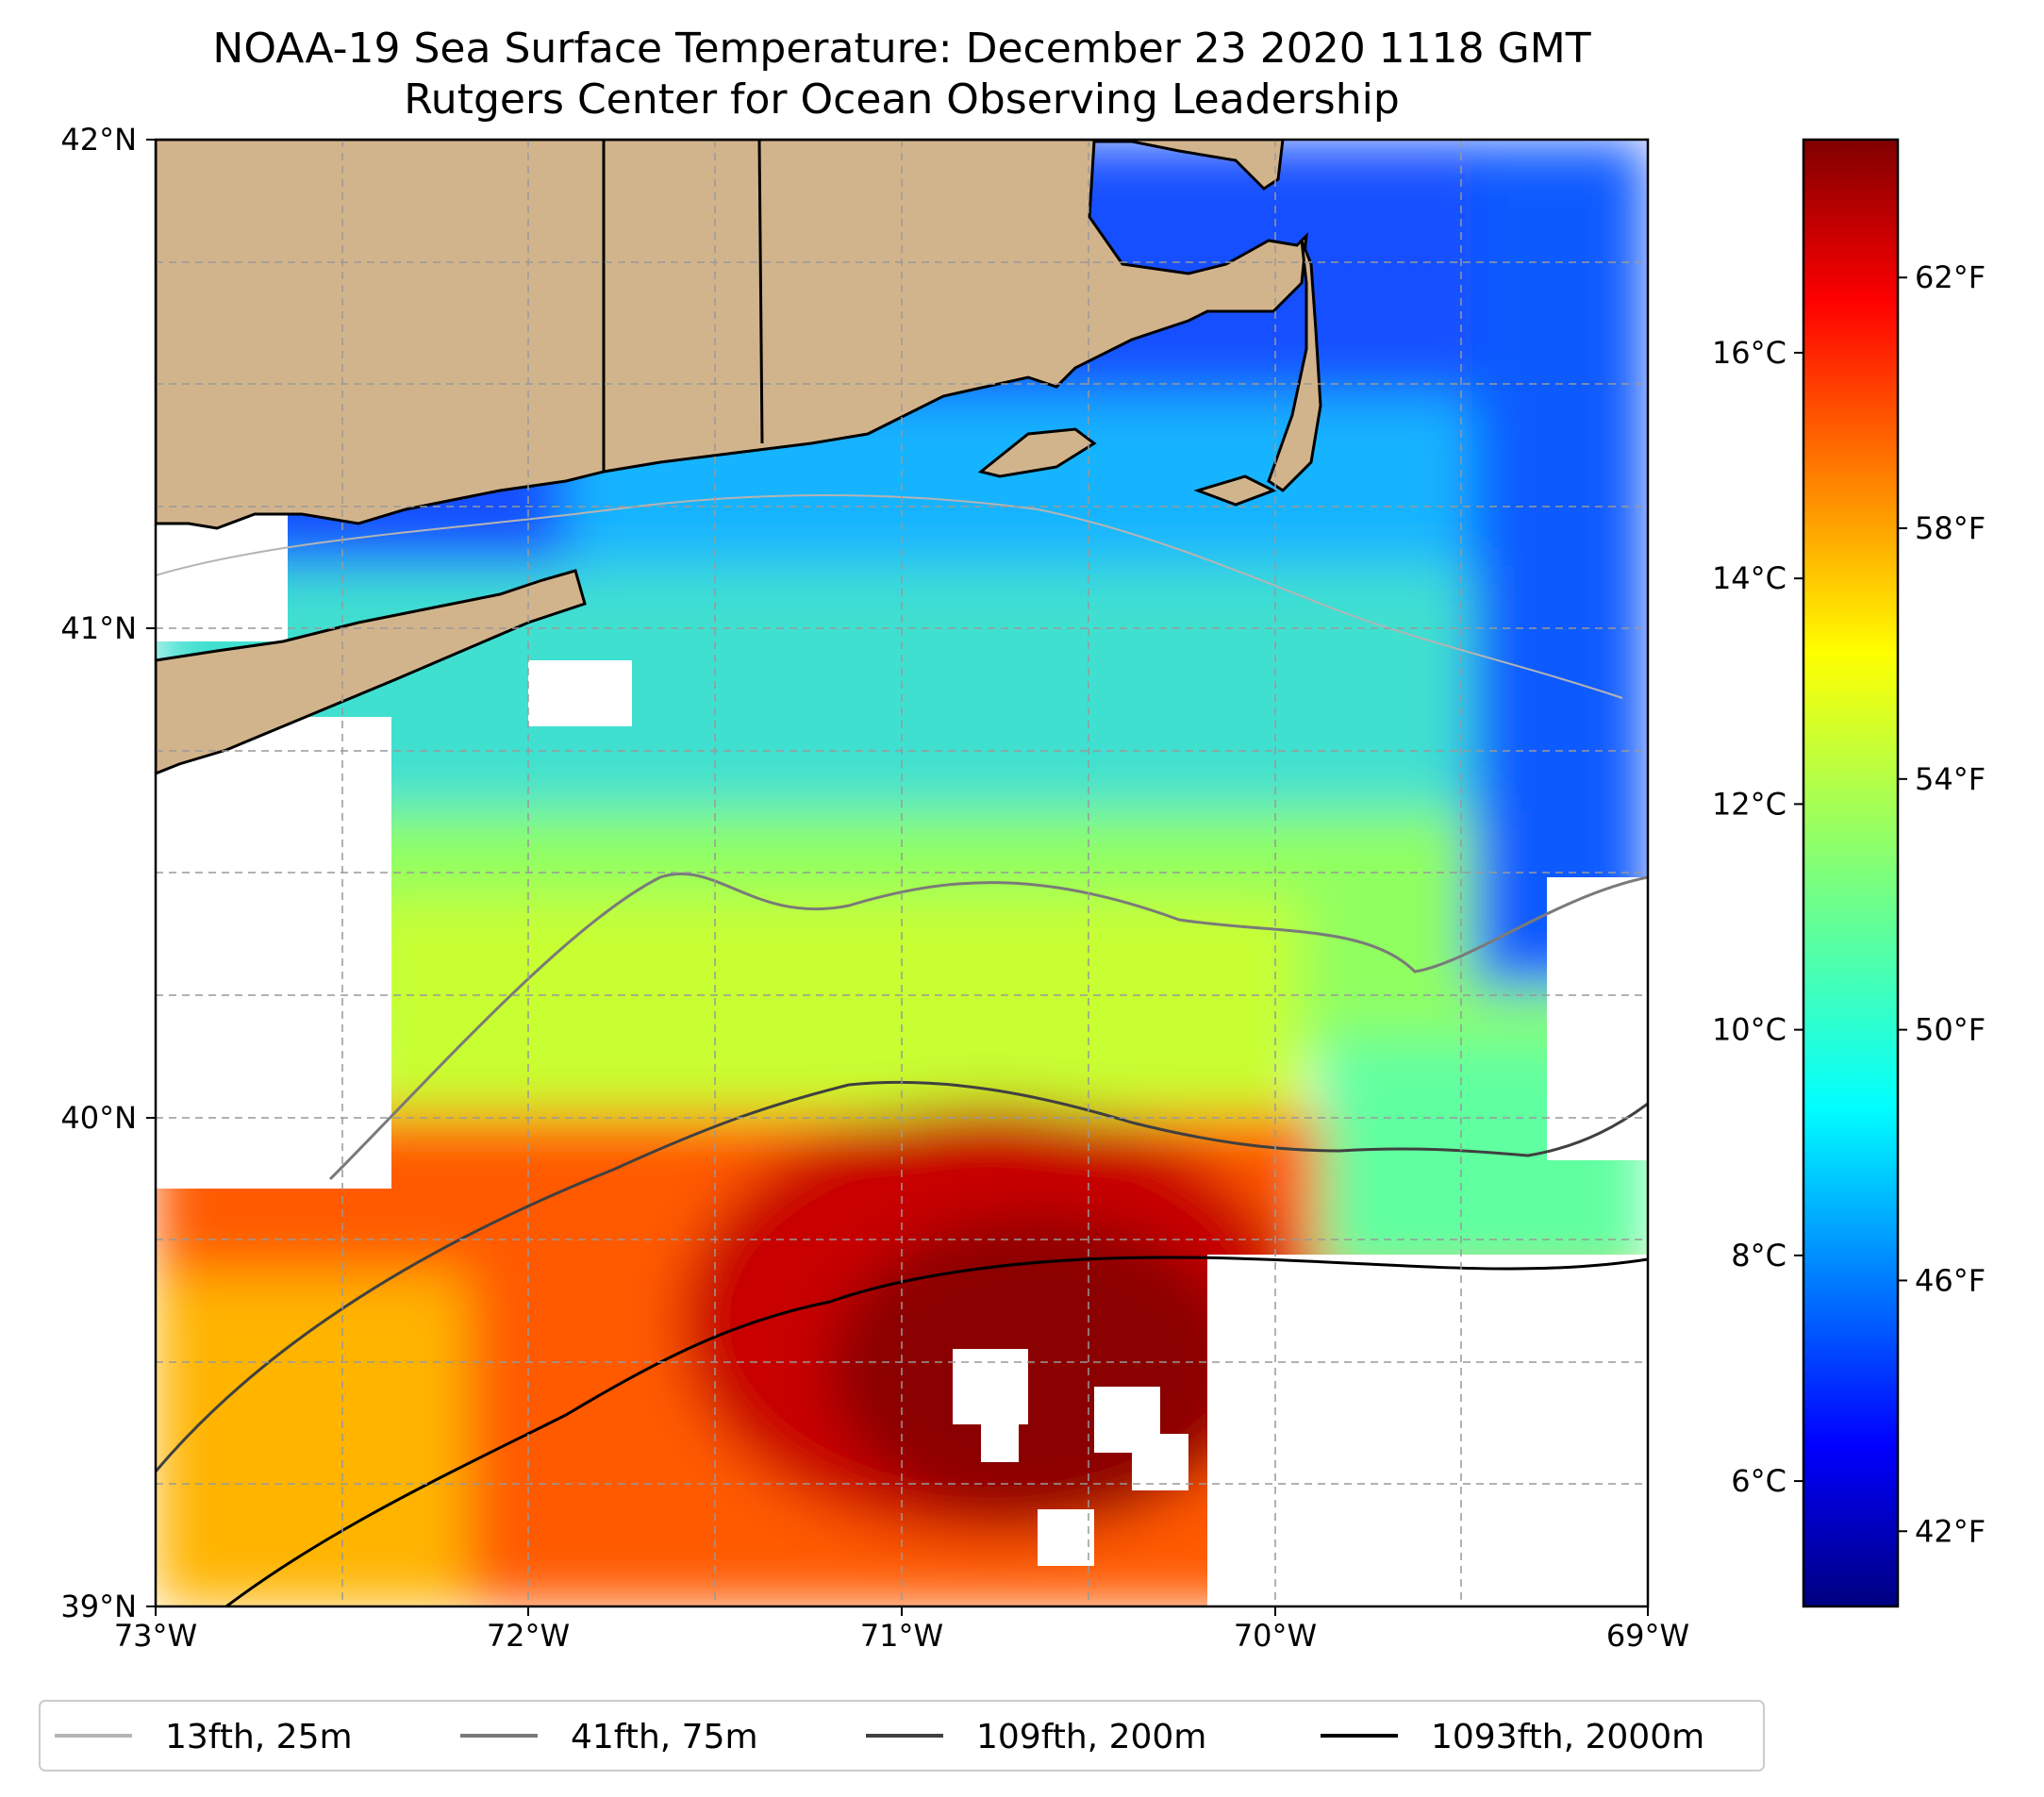  I want to click on colorbar-label-c: 8°C, so click(1759, 1255).